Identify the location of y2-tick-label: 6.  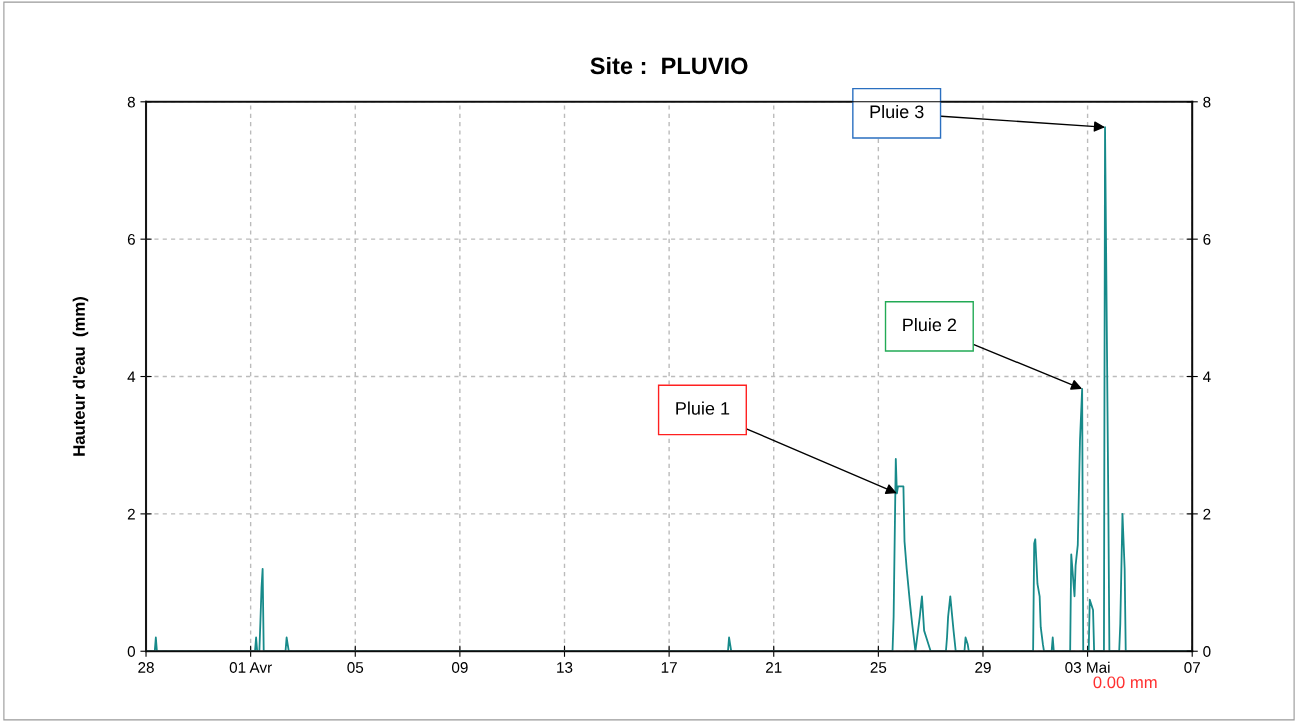
(1207, 239).